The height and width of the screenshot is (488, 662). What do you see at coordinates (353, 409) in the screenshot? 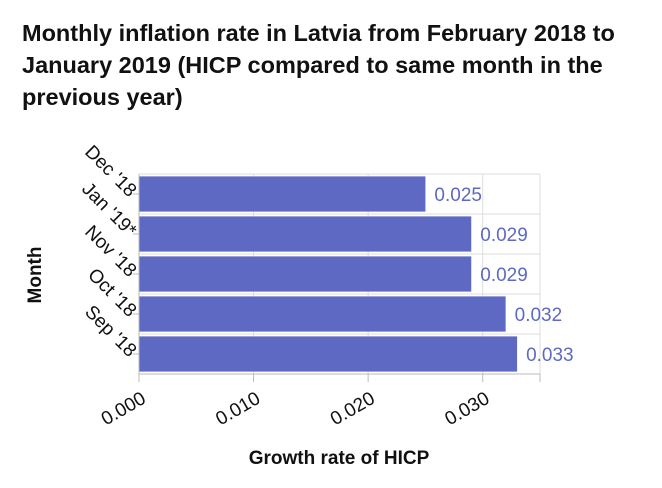
I see `x-tick-label: 0.020` at bounding box center [353, 409].